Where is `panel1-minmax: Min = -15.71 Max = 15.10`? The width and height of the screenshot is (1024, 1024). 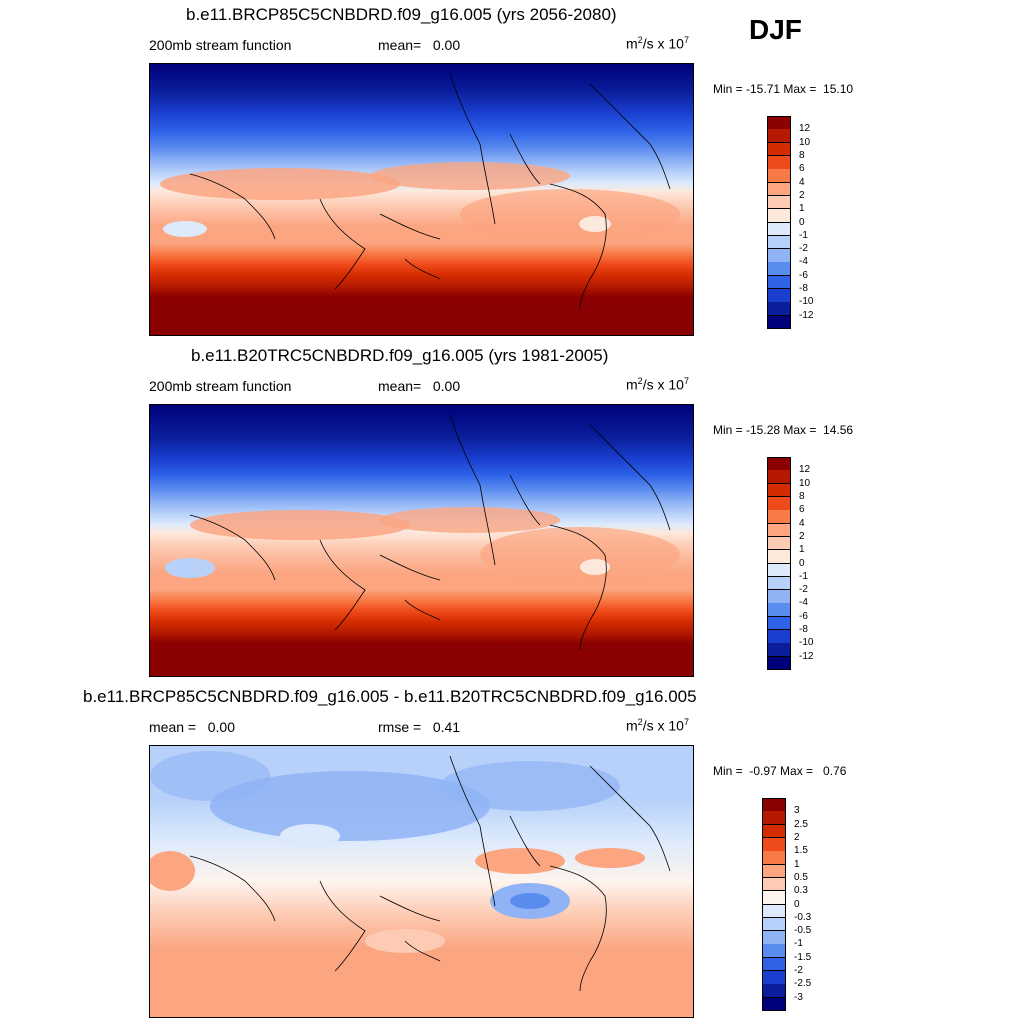 panel1-minmax: Min = -15.71 Max = 15.10 is located at coordinates (783, 89).